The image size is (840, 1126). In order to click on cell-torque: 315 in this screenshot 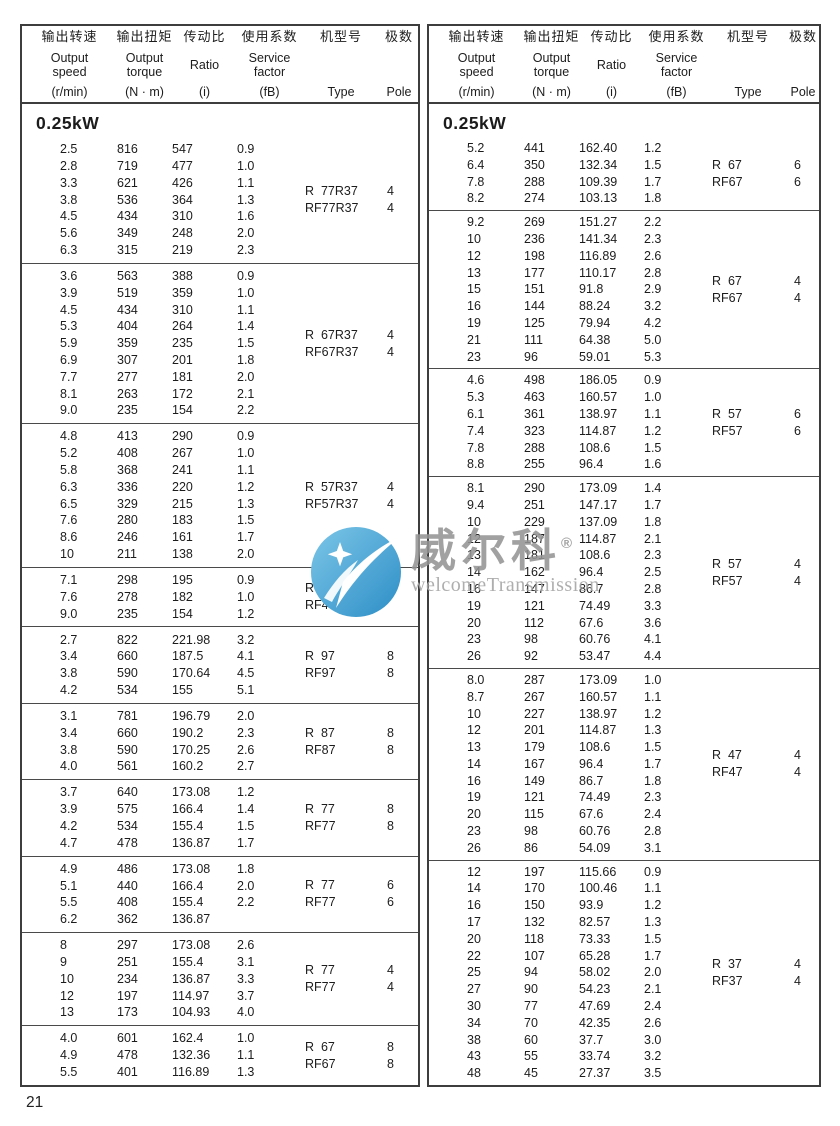, I will do `click(127, 249)`.